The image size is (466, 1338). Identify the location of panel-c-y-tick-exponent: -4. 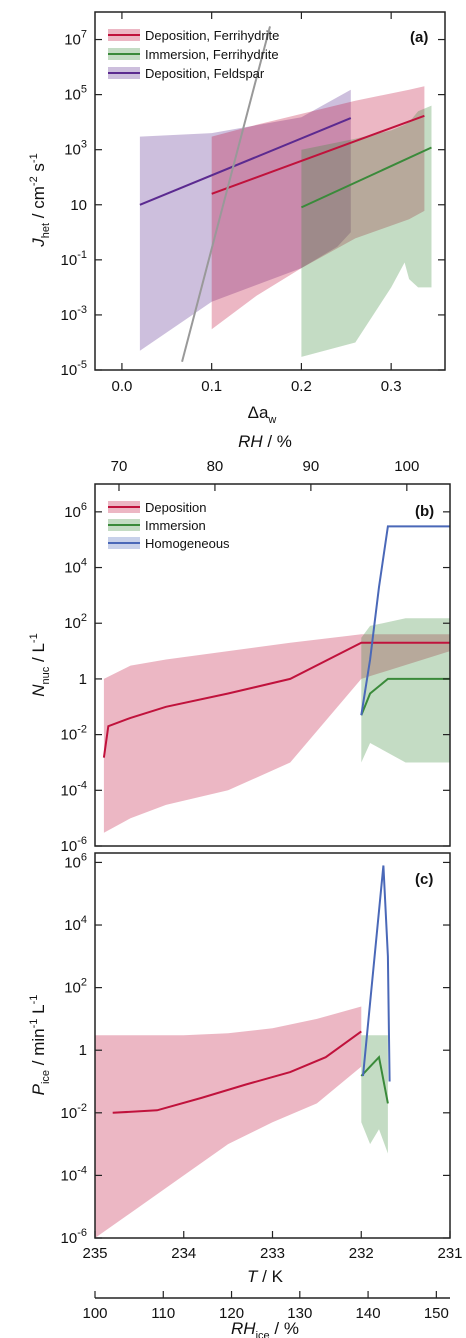
(82, 1170).